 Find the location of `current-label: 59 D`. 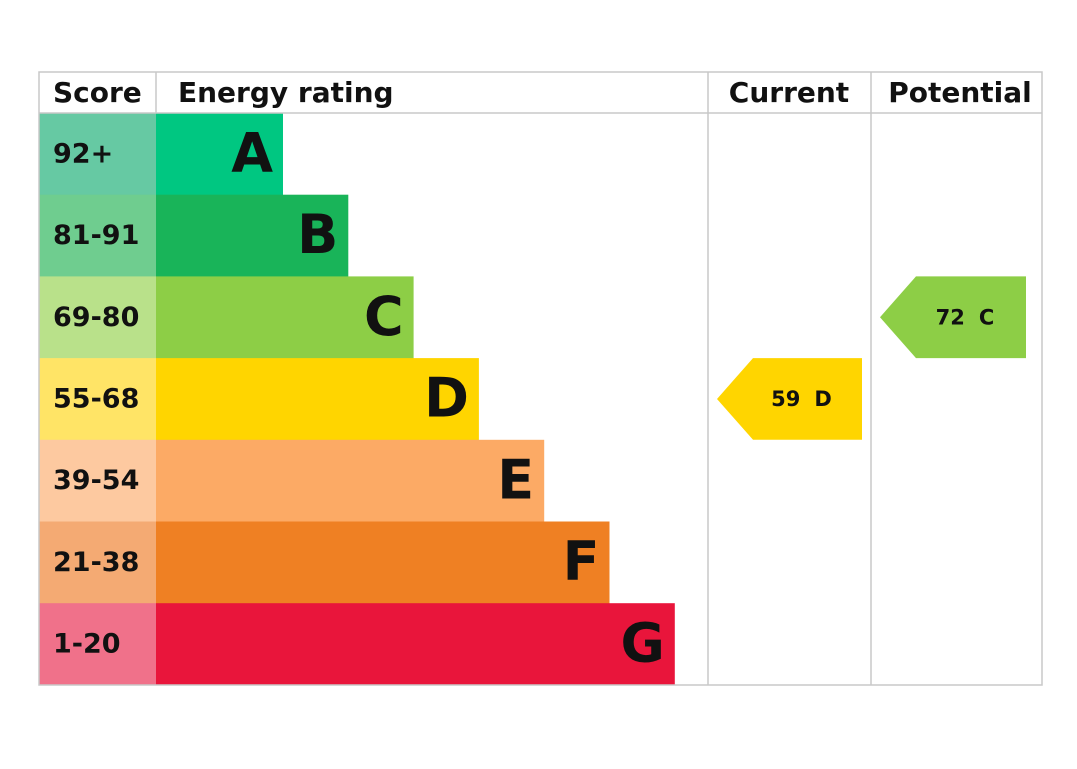

current-label: 59 D is located at coordinates (801, 399).